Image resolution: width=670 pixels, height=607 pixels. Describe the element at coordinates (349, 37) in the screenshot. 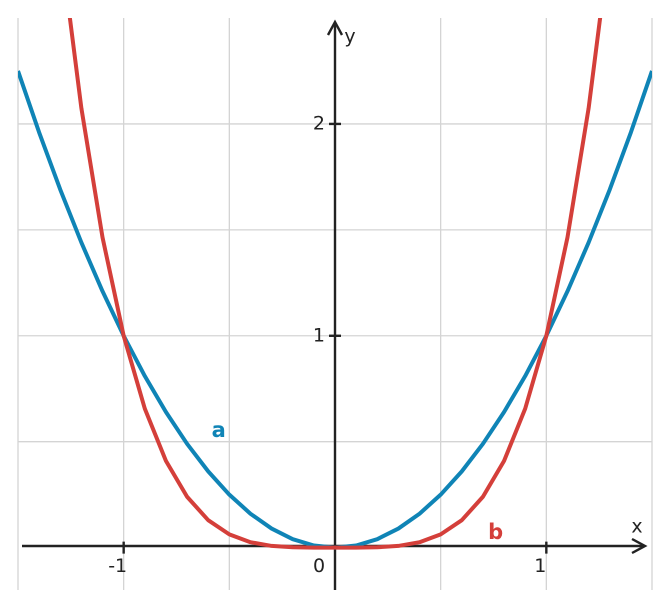

I see `y-axis-label: y` at that location.